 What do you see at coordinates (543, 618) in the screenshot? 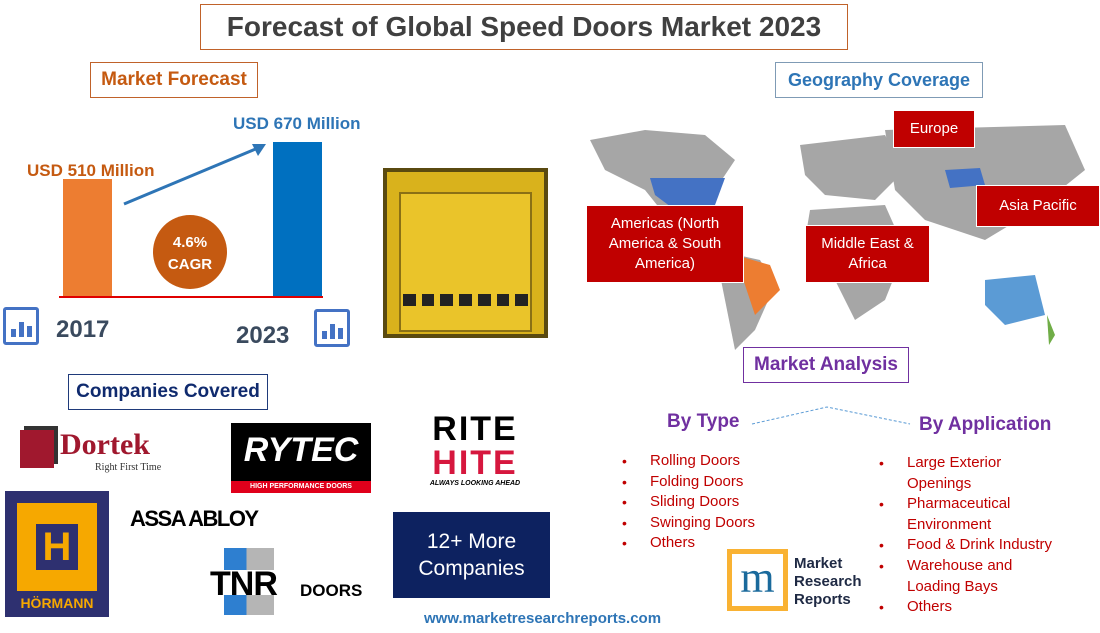
I see `website-link: www.marketresearchreports.com` at bounding box center [543, 618].